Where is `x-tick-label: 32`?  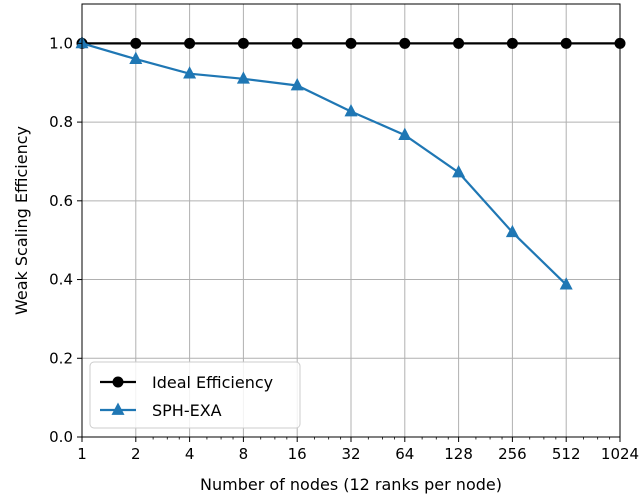
x-tick-label: 32 is located at coordinates (350, 454).